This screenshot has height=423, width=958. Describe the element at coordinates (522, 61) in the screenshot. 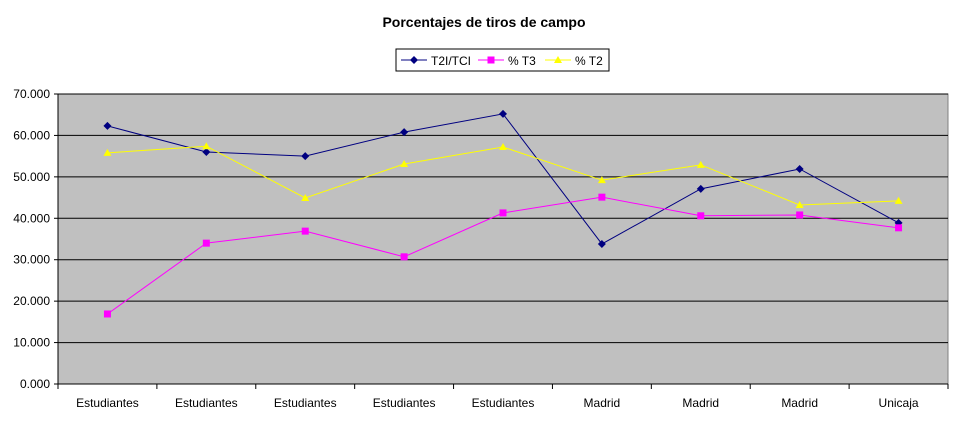

I see `legend-label: % T3` at that location.